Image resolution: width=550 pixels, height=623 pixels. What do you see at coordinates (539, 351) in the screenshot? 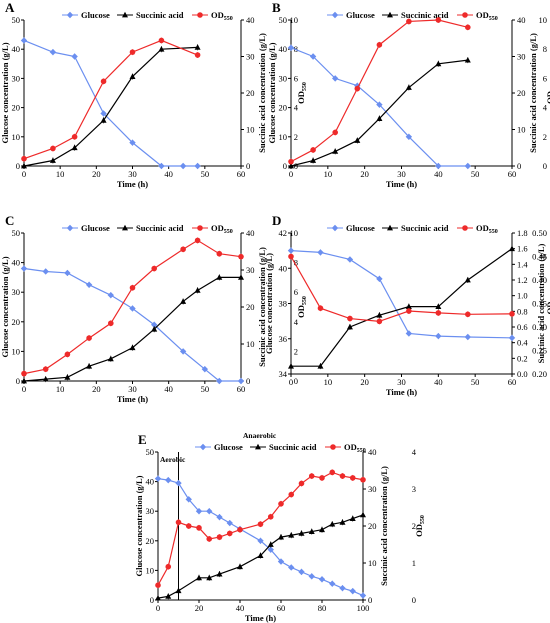
I see `y-right2-tick-label: 0.25` at bounding box center [539, 351].